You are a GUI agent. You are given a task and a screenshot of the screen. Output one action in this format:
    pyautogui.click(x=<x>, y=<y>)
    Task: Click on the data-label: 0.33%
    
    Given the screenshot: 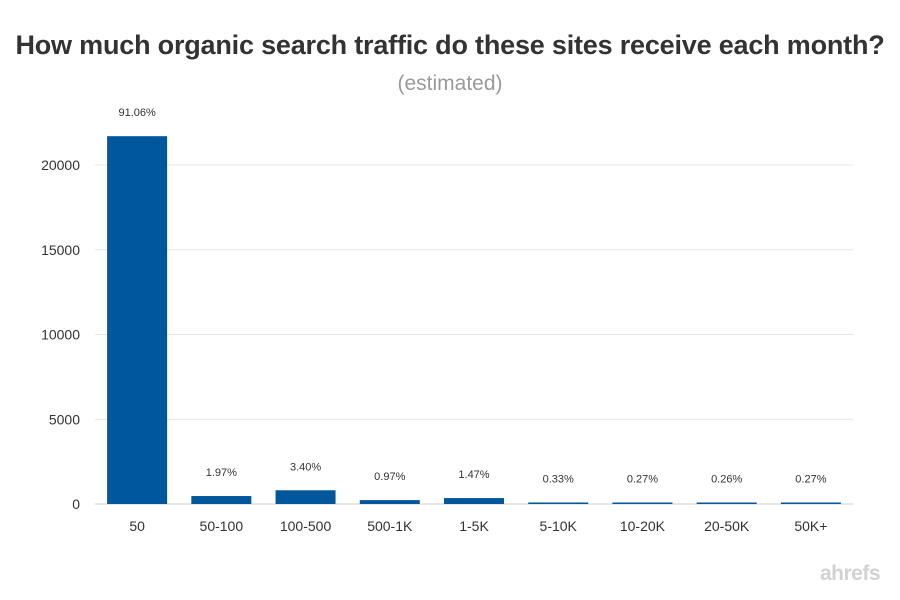 What is the action you would take?
    pyautogui.click(x=558, y=480)
    